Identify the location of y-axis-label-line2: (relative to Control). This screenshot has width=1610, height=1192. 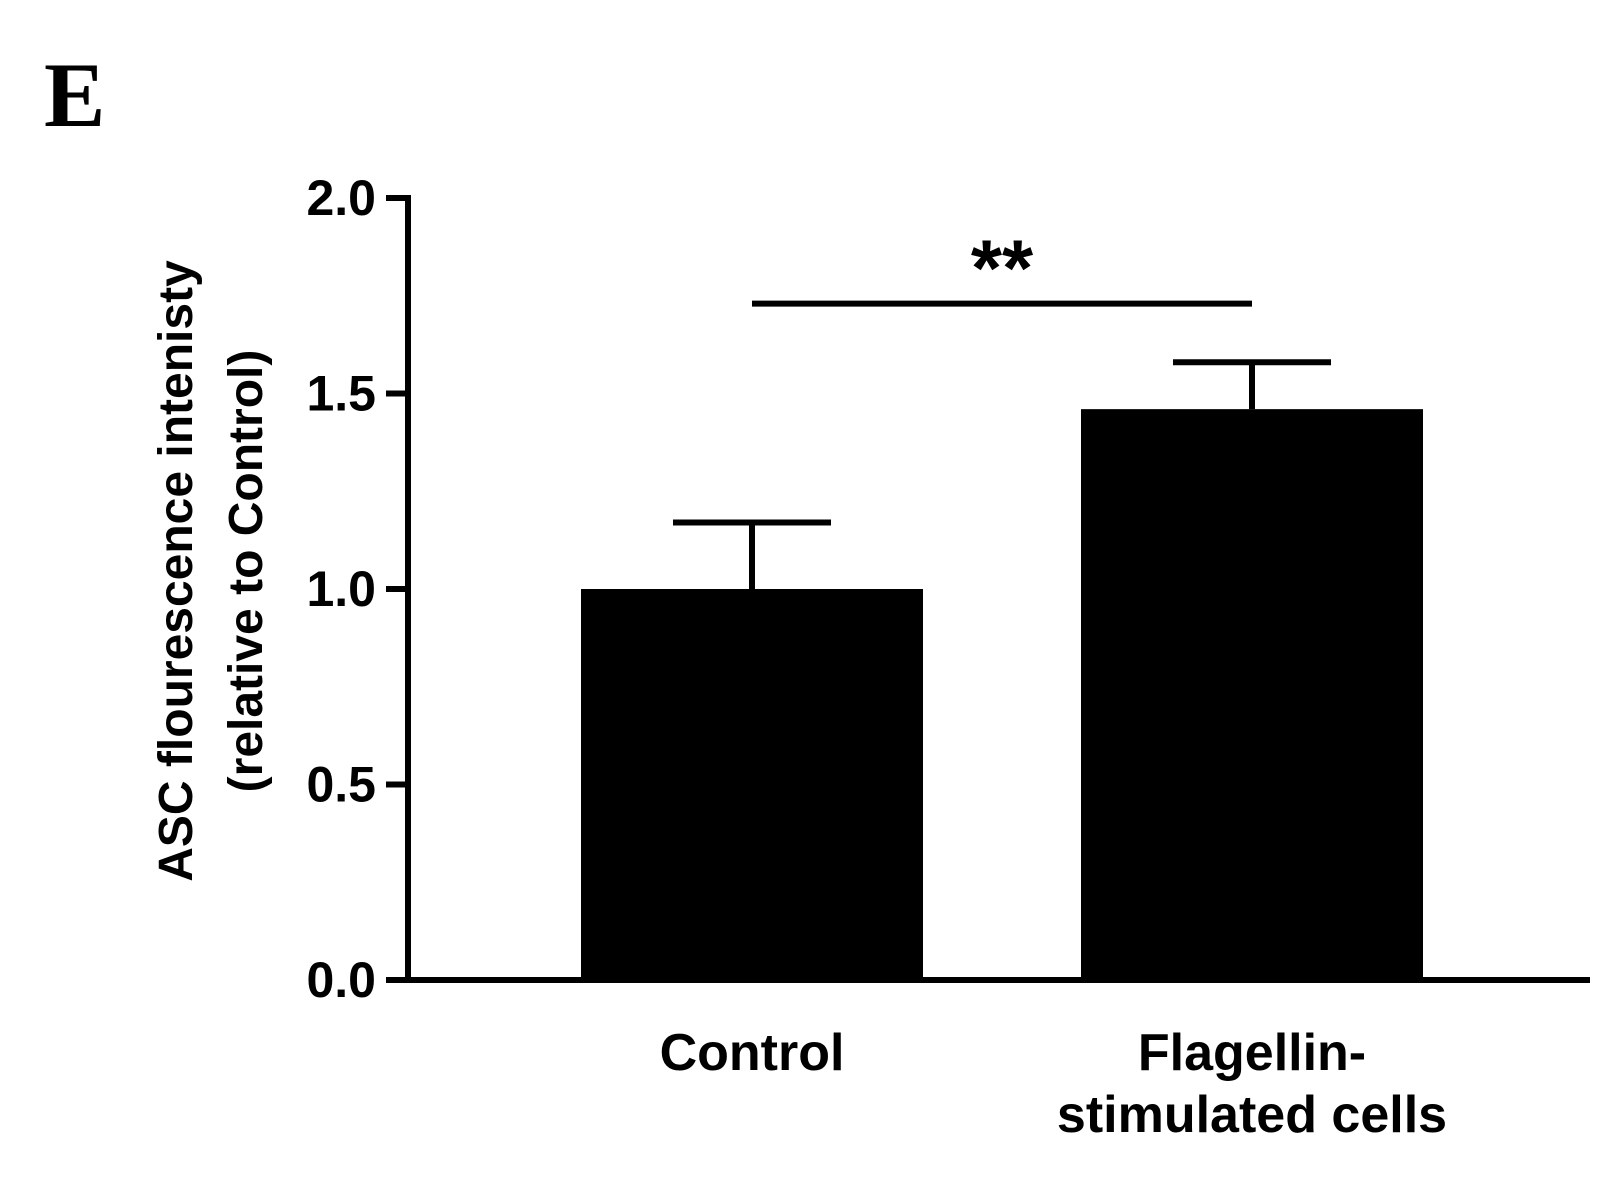
(246, 571).